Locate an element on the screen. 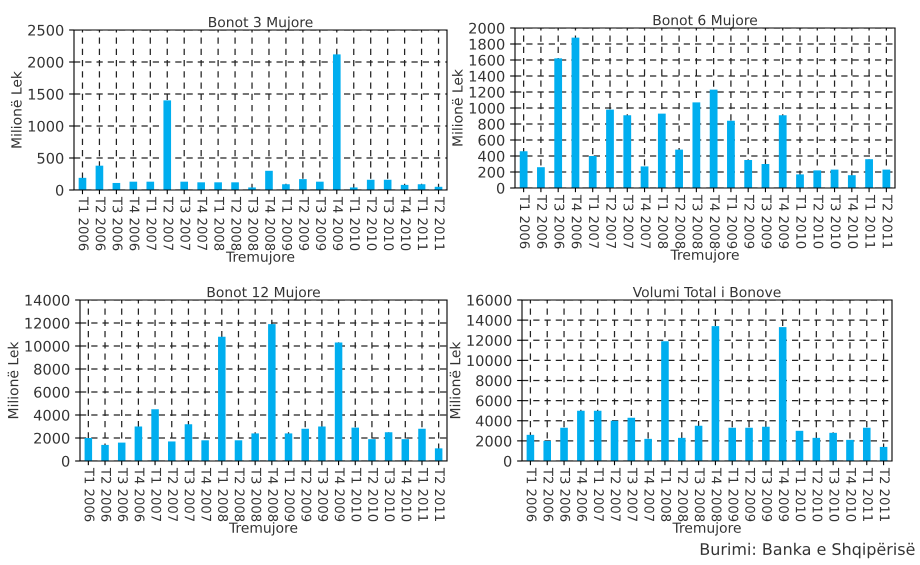 Image resolution: width=920 pixels, height=565 pixels. chart-title: Bonot 12 Mujore is located at coordinates (264, 293).